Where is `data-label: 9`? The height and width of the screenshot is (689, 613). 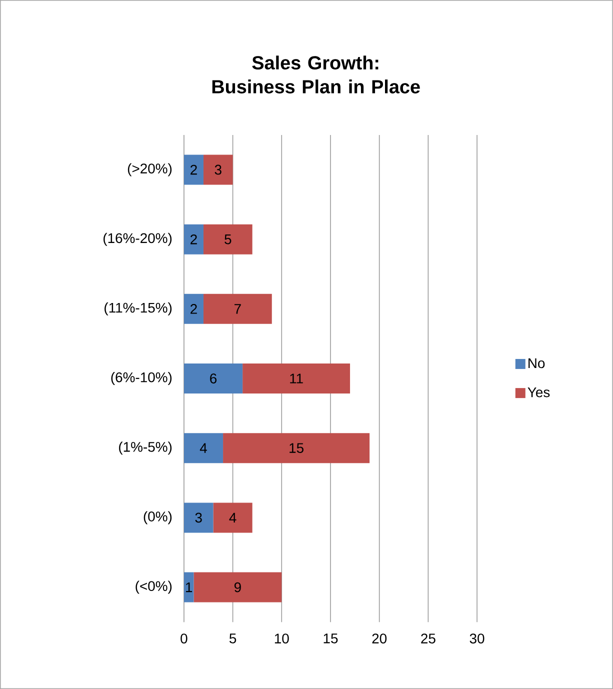 data-label: 9 is located at coordinates (237, 587).